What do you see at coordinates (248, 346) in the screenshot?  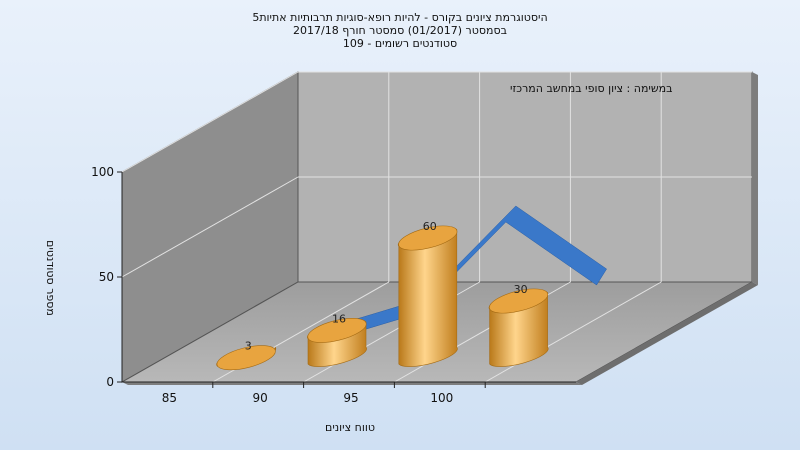 I see `bar-value-label: 3` at bounding box center [248, 346].